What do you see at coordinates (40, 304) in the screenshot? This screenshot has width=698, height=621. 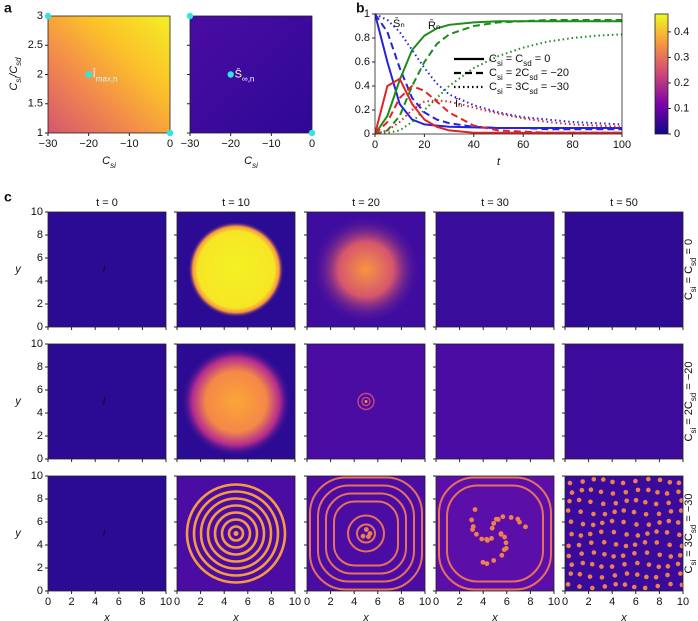 I see `y-tick-label: 2` at bounding box center [40, 304].